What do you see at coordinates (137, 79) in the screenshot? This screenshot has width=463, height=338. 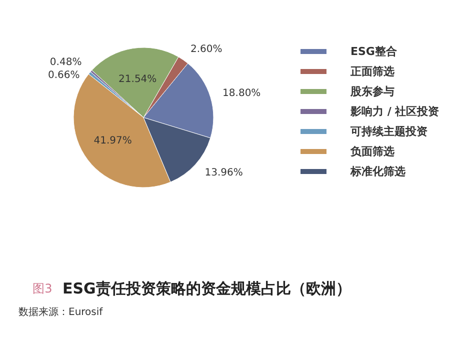 I see `data-label: 21.54%` at bounding box center [137, 79].